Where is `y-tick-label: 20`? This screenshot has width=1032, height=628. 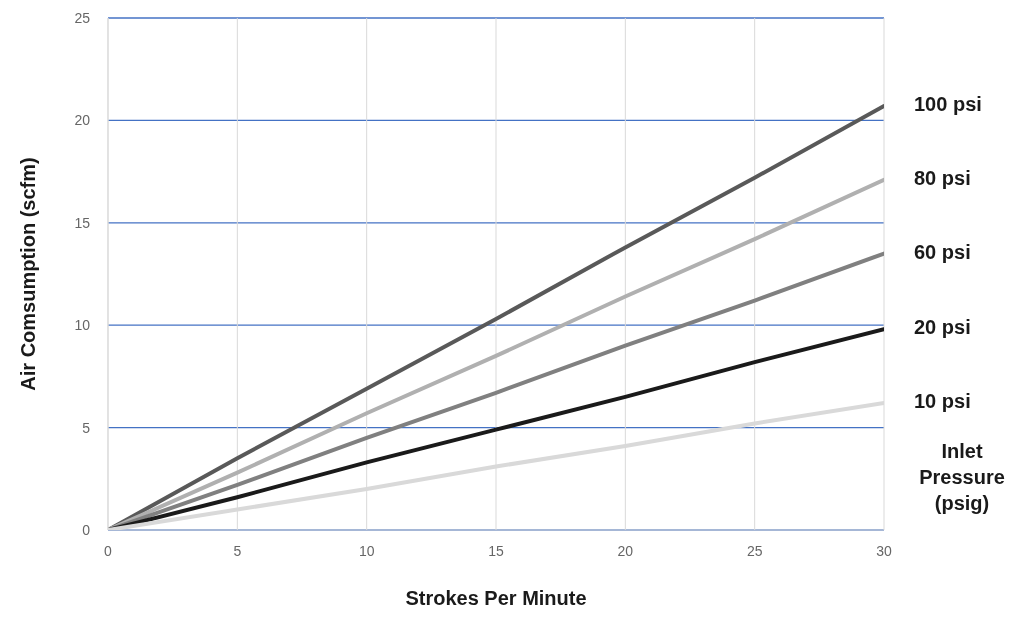 y-tick-label: 20 is located at coordinates (82, 120).